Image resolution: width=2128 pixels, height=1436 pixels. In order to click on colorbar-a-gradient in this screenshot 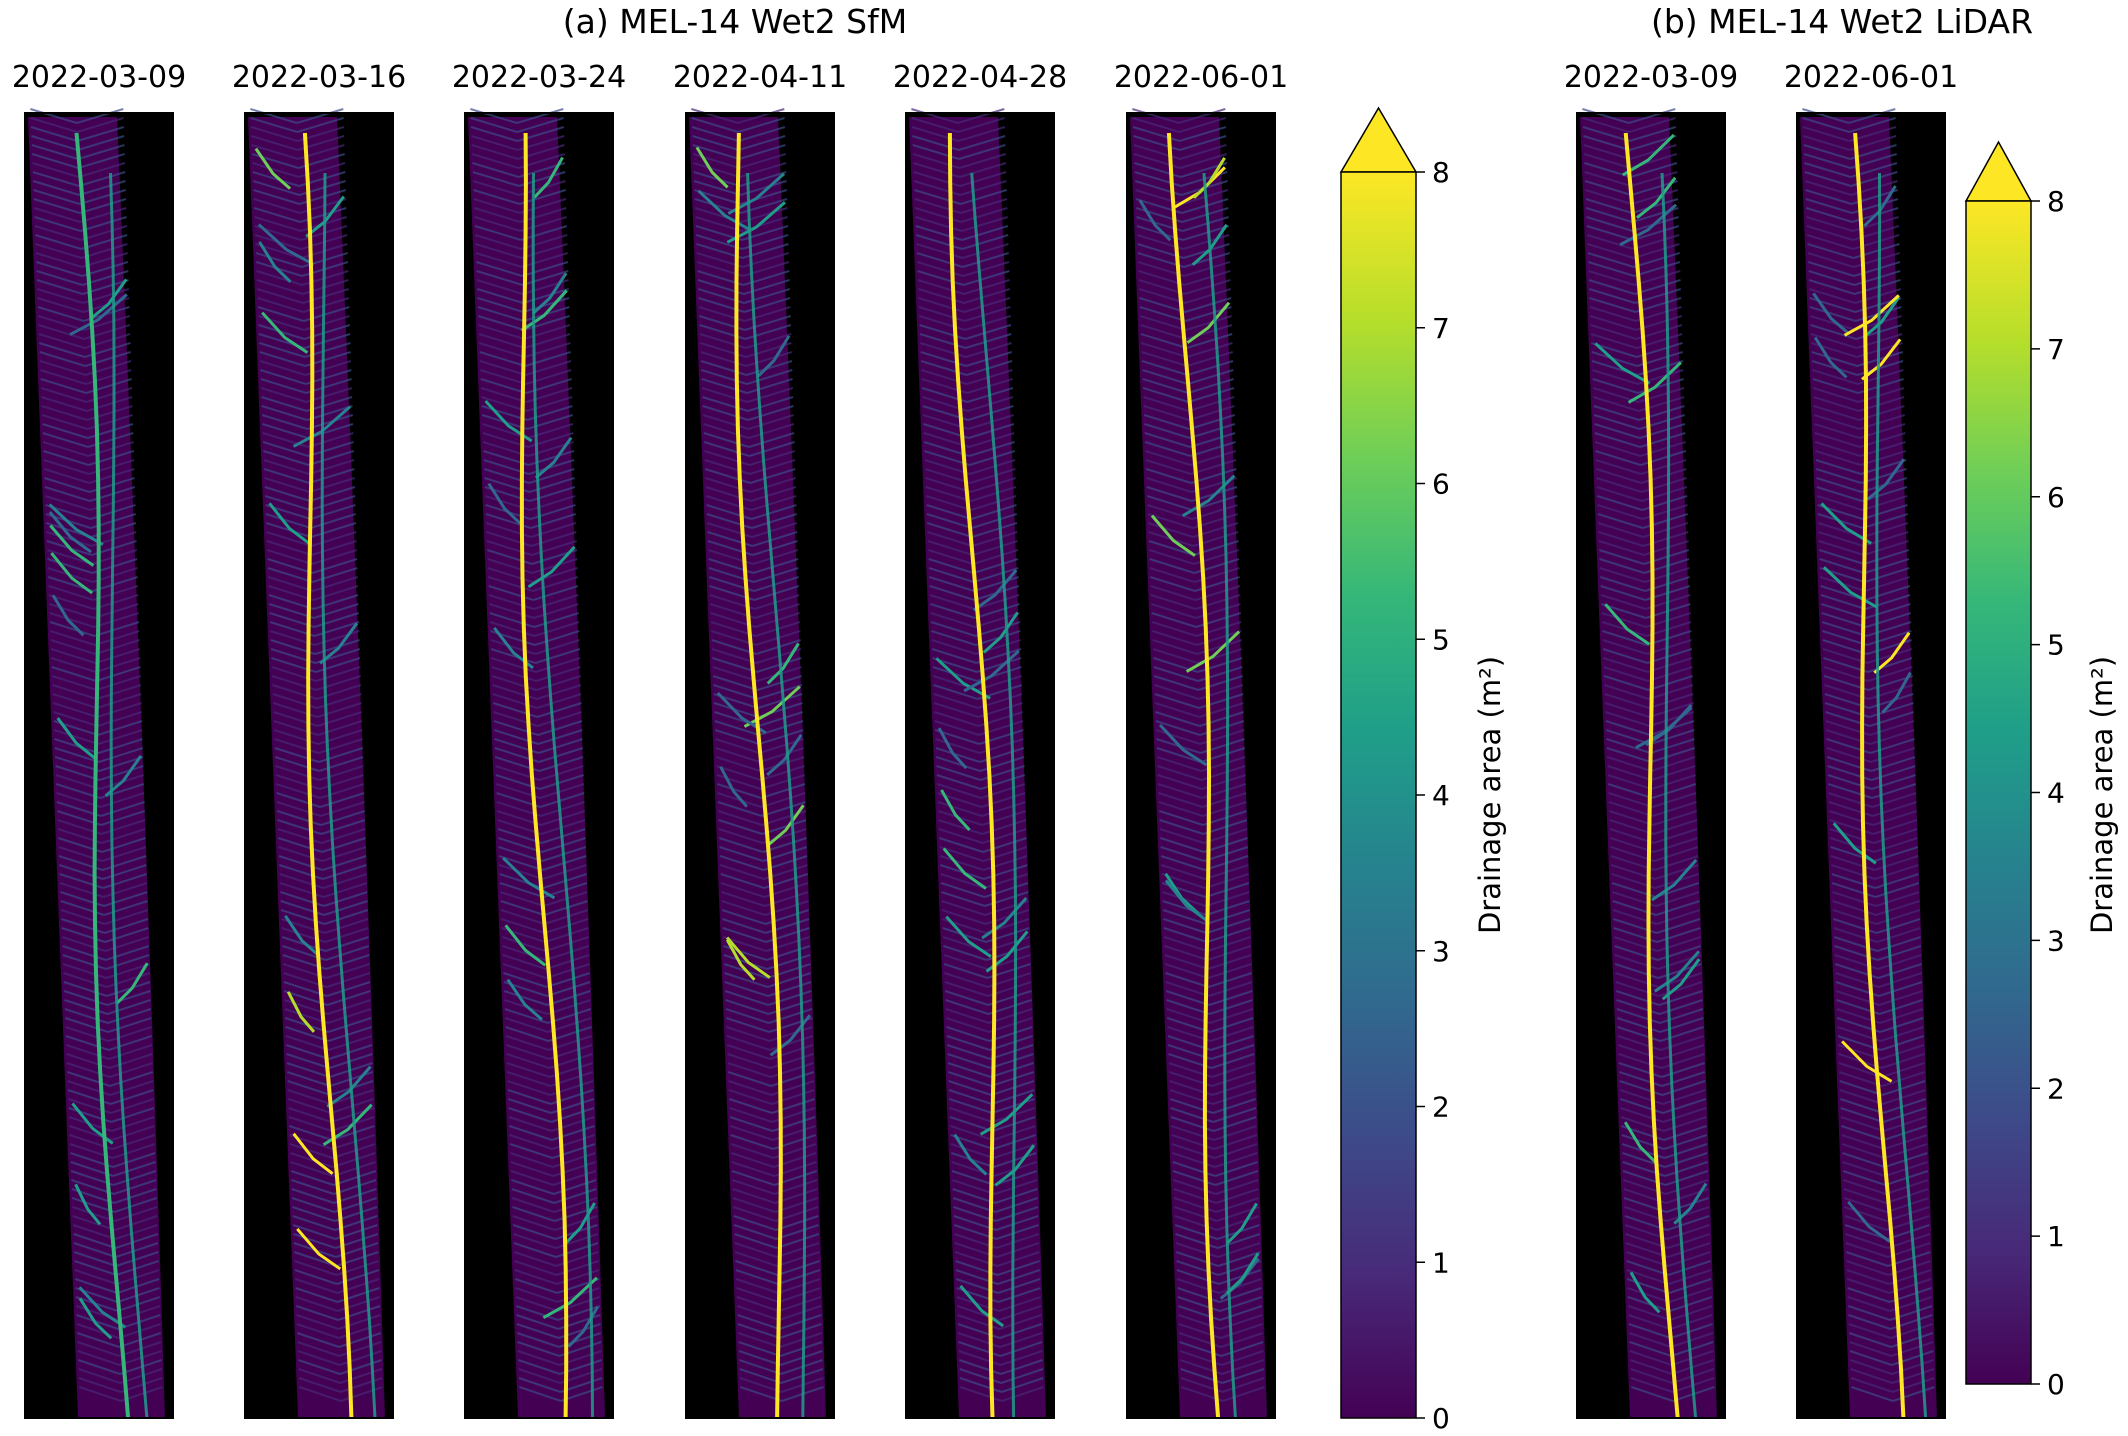, I will do `click(1378, 795)`.